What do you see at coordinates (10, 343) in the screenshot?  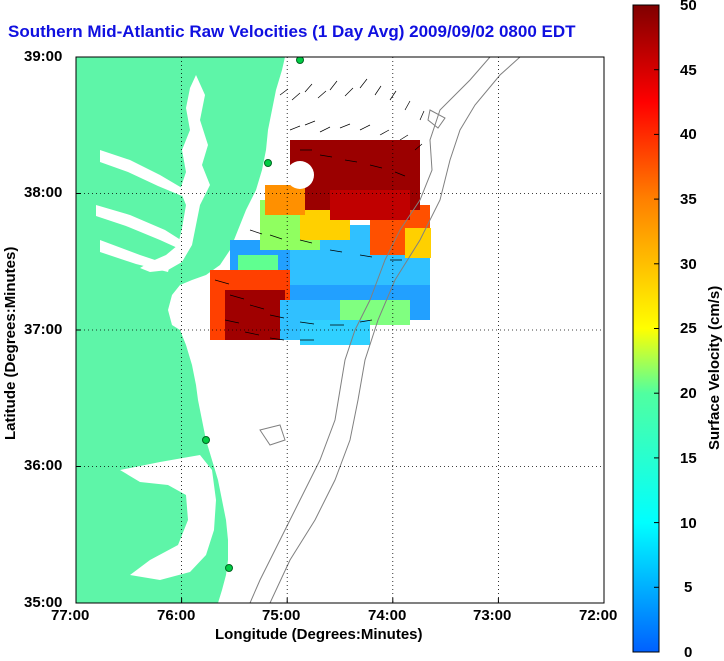 I see `y-axis-title: Latitude (Degrees:Minutes)` at bounding box center [10, 343].